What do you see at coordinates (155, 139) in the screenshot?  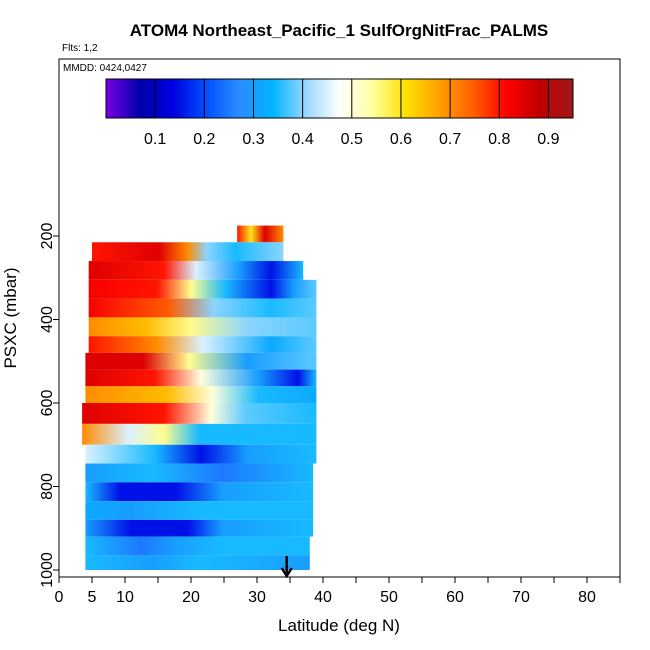 I see `colorbar-tick-label: 0.1` at bounding box center [155, 139].